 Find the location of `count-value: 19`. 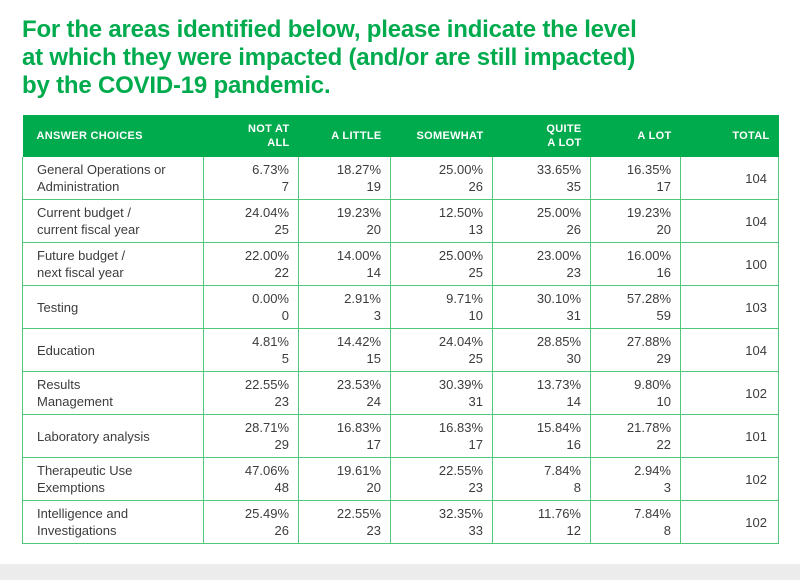

count-value: 19 is located at coordinates (373, 186).